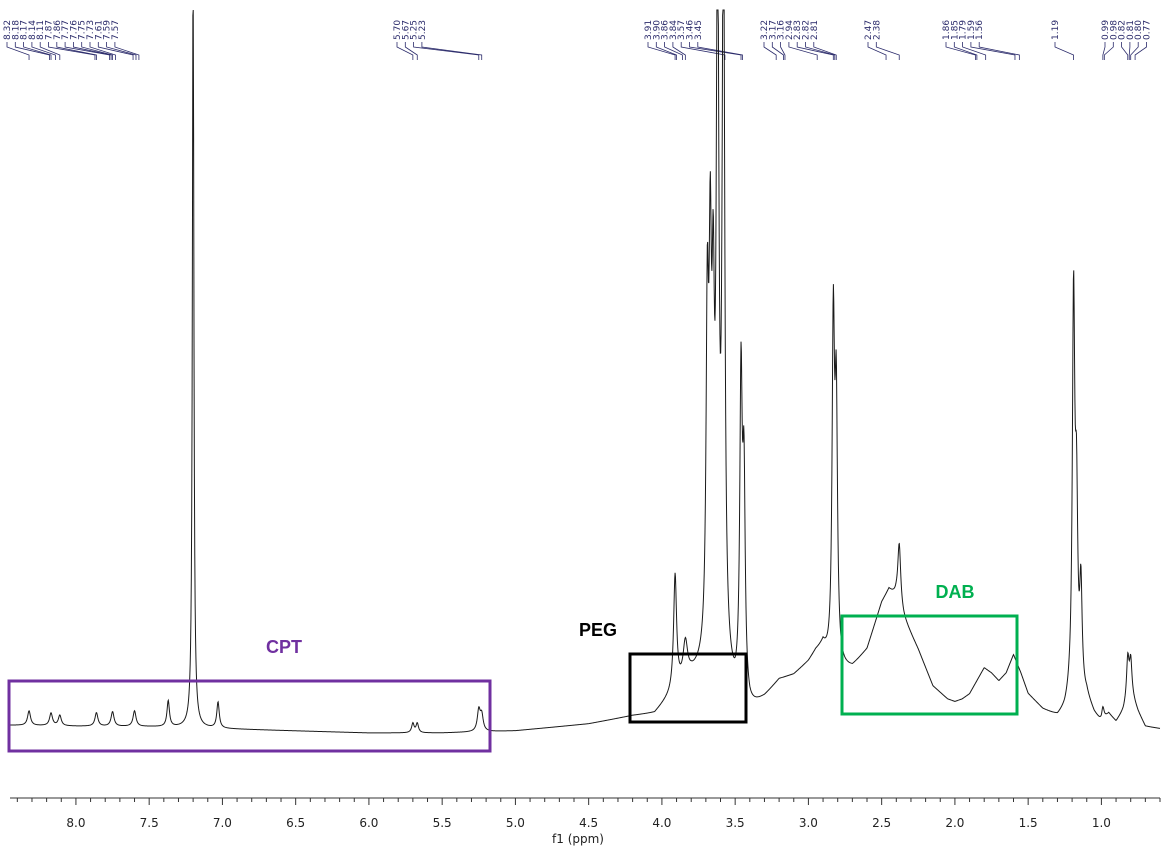 This screenshot has height=849, width=1166. What do you see at coordinates (964, 30) in the screenshot?
I see `peak-label: 1.79` at bounding box center [964, 30].